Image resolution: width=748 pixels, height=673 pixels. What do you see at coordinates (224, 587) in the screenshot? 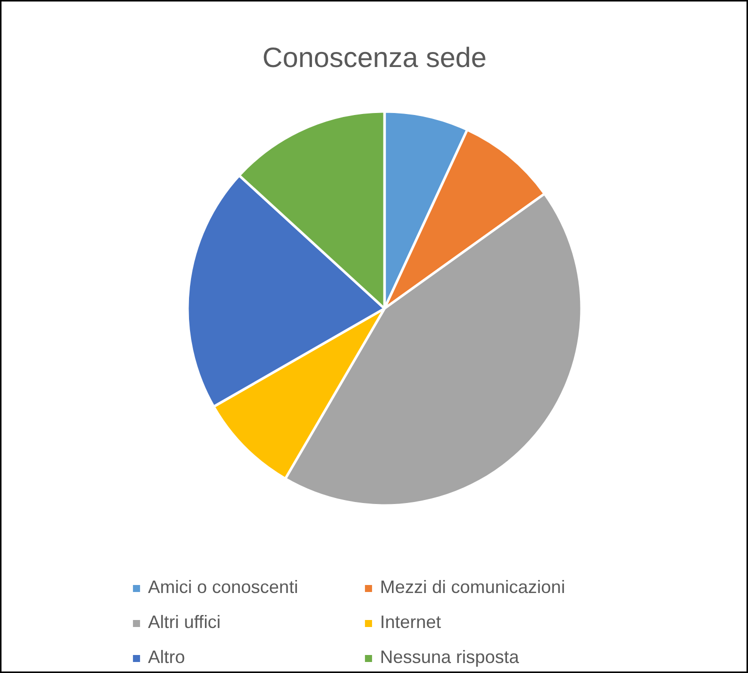
I see `legend-label: Amici o conoscenti` at bounding box center [224, 587].